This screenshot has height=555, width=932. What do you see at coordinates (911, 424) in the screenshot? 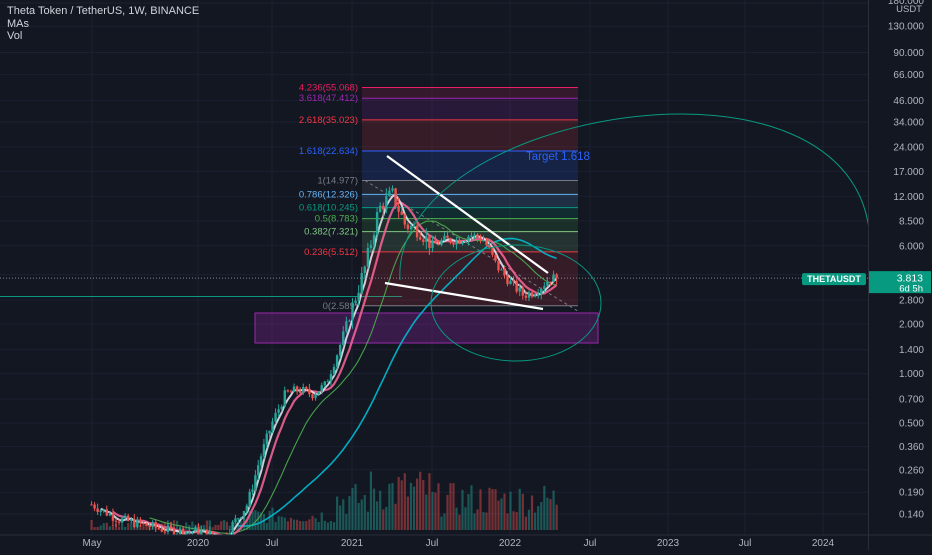
I see `price-tick-label: 0.500` at bounding box center [911, 424].